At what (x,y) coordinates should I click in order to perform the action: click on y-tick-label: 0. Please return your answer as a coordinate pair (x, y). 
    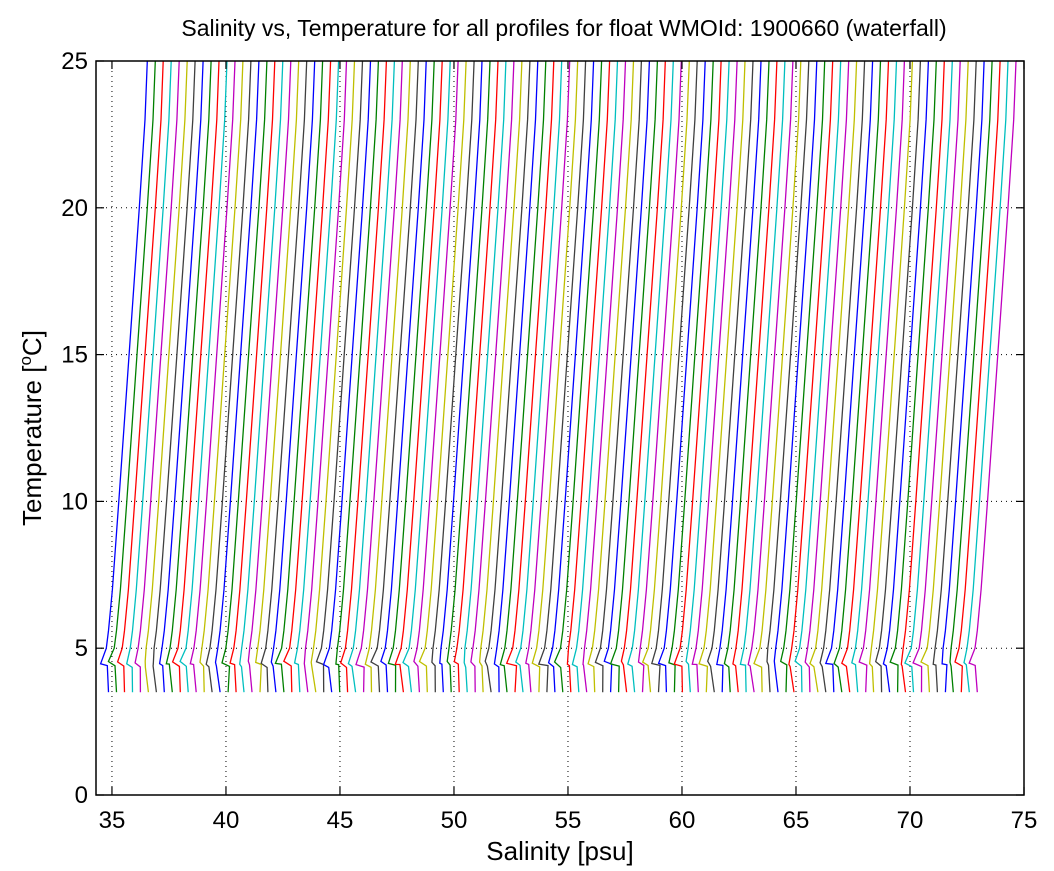
    Looking at the image, I should click on (81, 795).